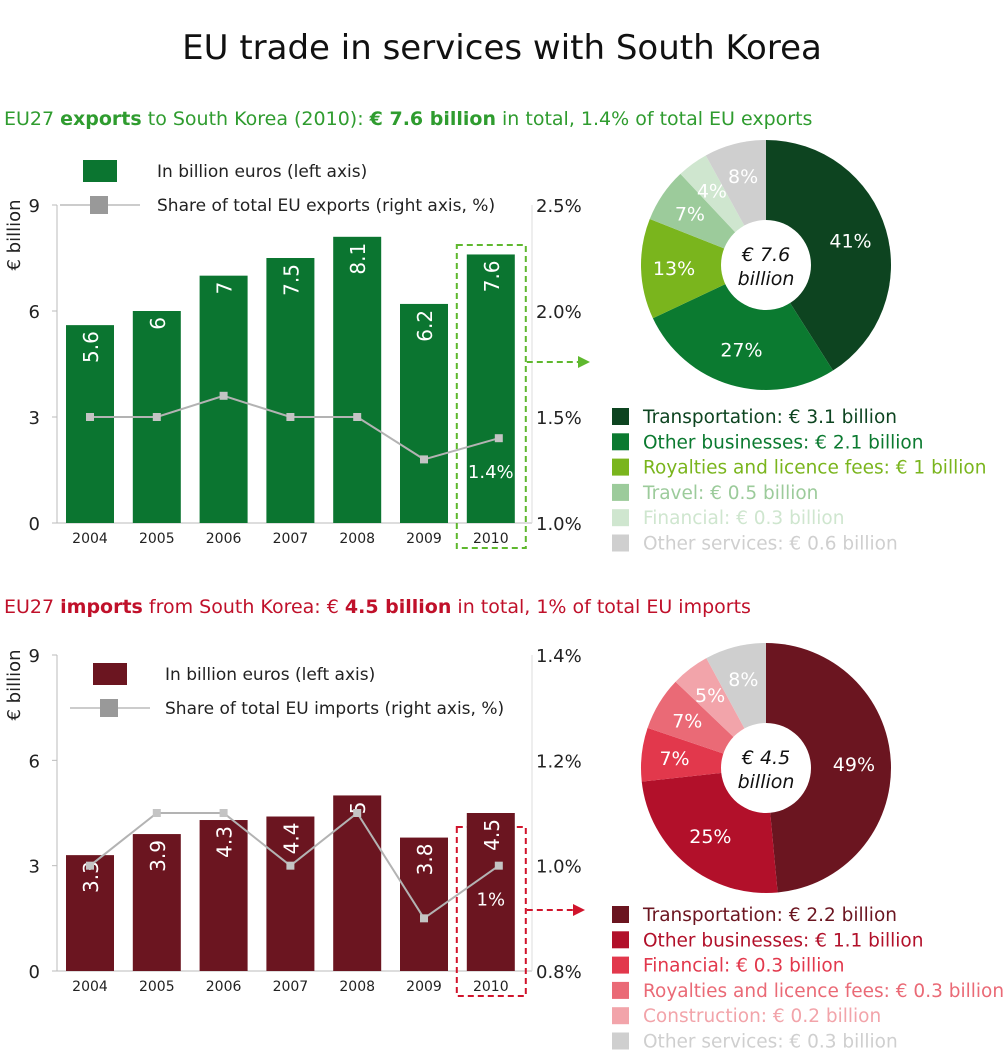 Image resolution: width=1004 pixels, height=1055 pixels. What do you see at coordinates (584, 362) in the screenshot?
I see `arrow-head-icon` at bounding box center [584, 362].